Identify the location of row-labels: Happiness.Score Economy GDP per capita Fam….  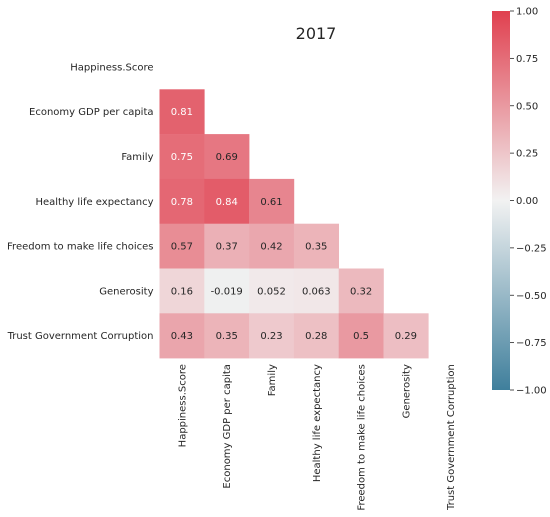
(80, 202).